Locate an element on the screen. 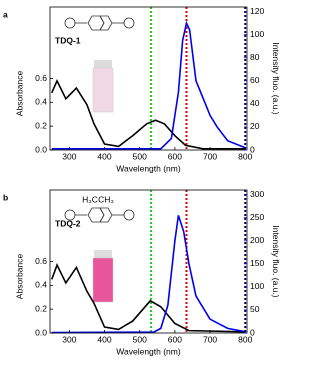  y2-tick-label: 250 is located at coordinates (257, 217).